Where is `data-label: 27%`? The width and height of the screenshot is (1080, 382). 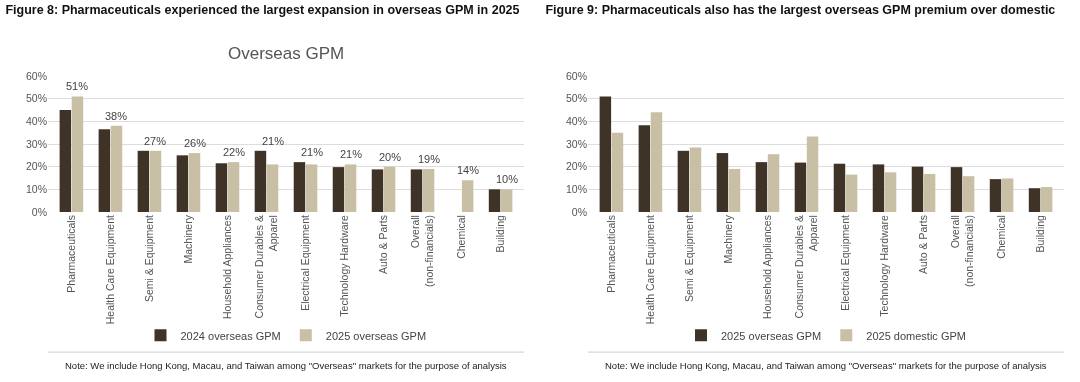 data-label: 27% is located at coordinates (155, 141).